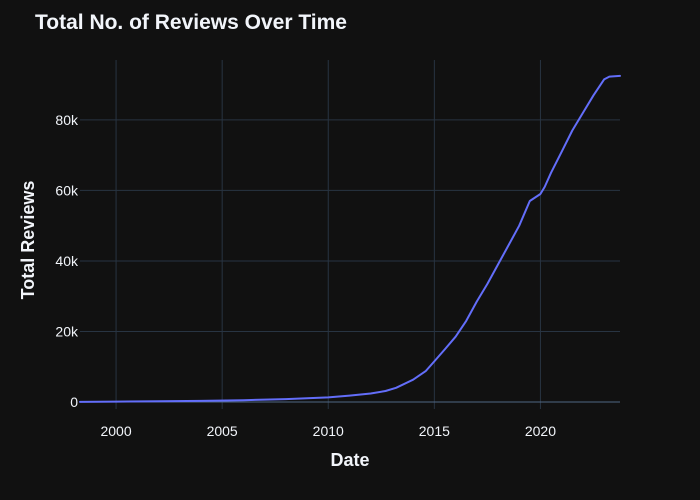 This screenshot has height=500, width=700. Describe the element at coordinates (434, 431) in the screenshot. I see `x-tick-label: 2015` at that location.